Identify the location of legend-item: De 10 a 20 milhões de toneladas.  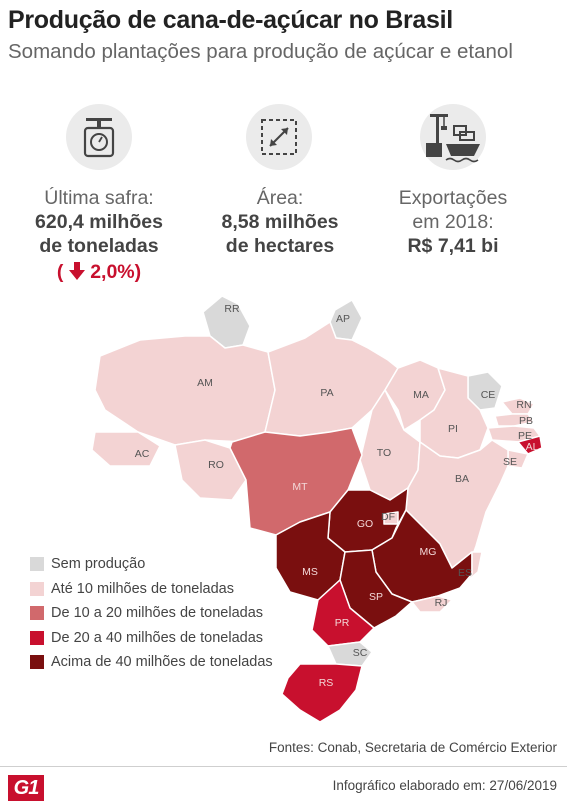
(151, 613).